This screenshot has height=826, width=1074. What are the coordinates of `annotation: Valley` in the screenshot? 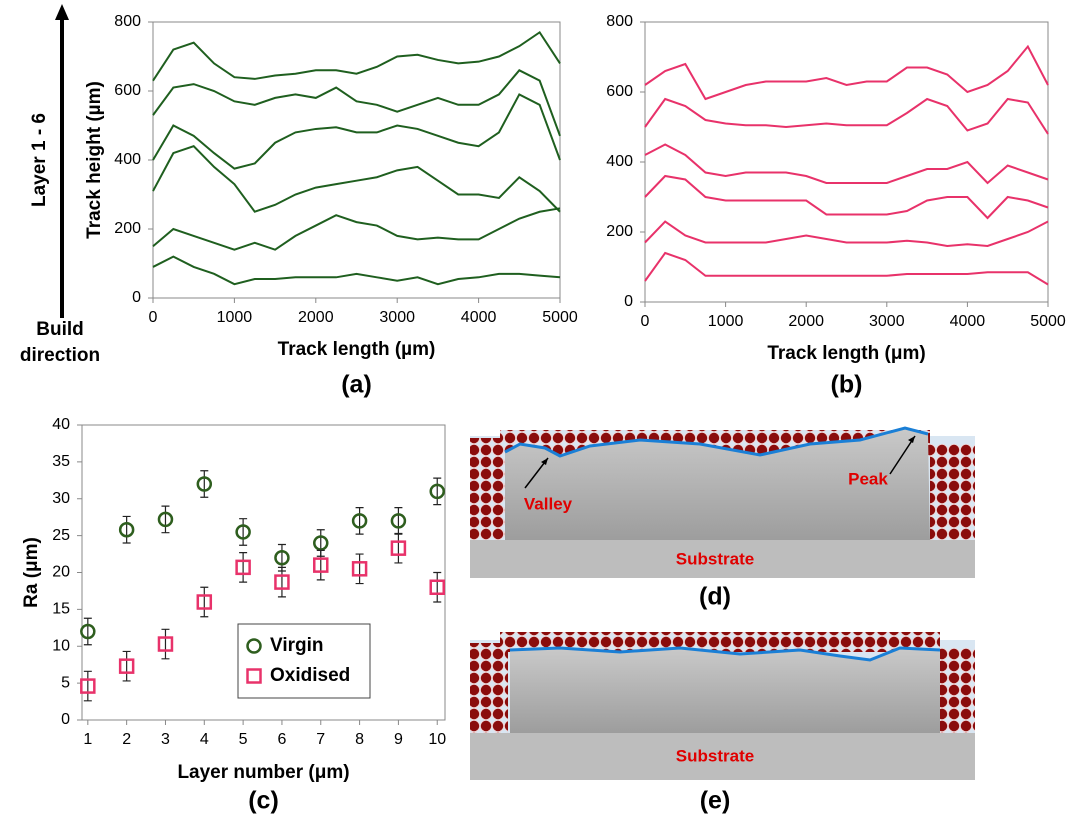 It's located at (548, 503).